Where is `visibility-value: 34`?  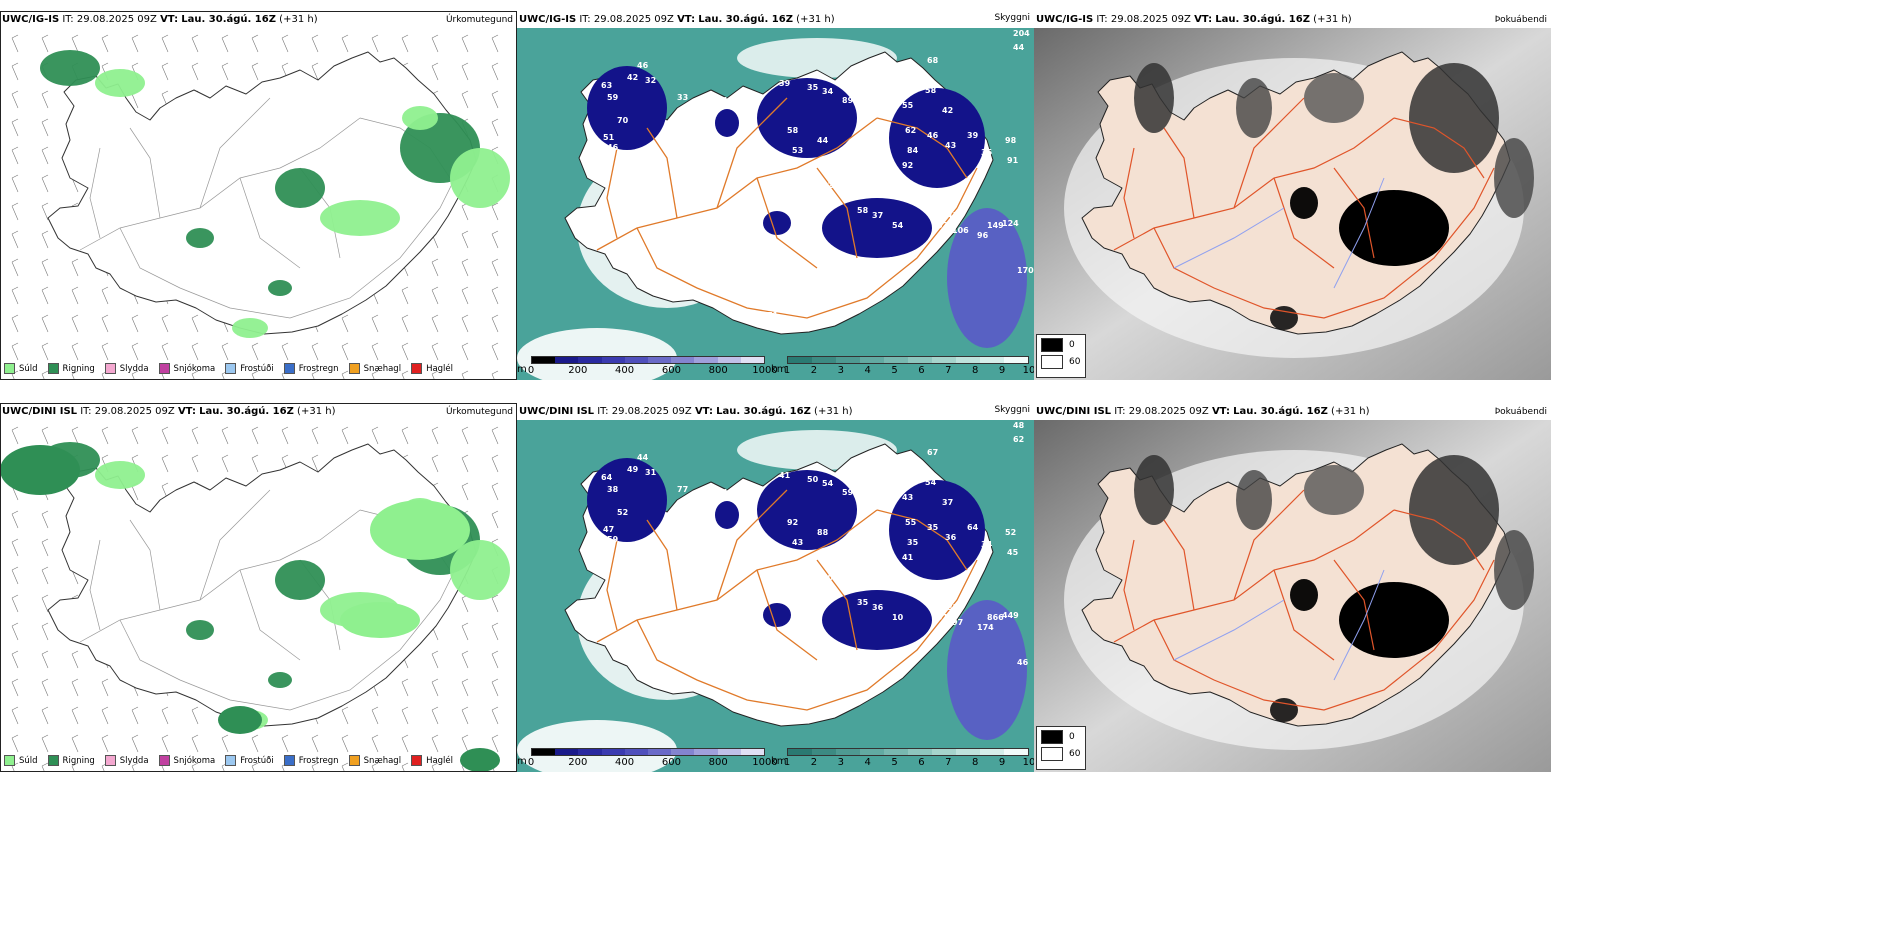
visibility-value: 34 is located at coordinates (828, 91).